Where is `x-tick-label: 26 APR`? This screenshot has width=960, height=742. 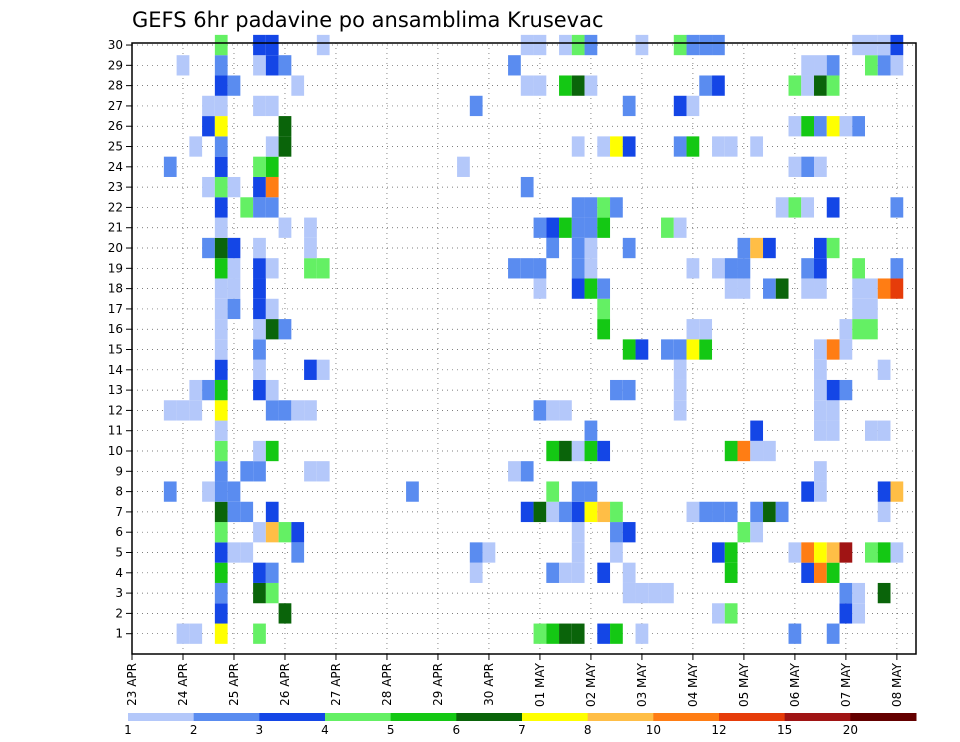
x-tick-label: 26 APR is located at coordinates (285, 684).